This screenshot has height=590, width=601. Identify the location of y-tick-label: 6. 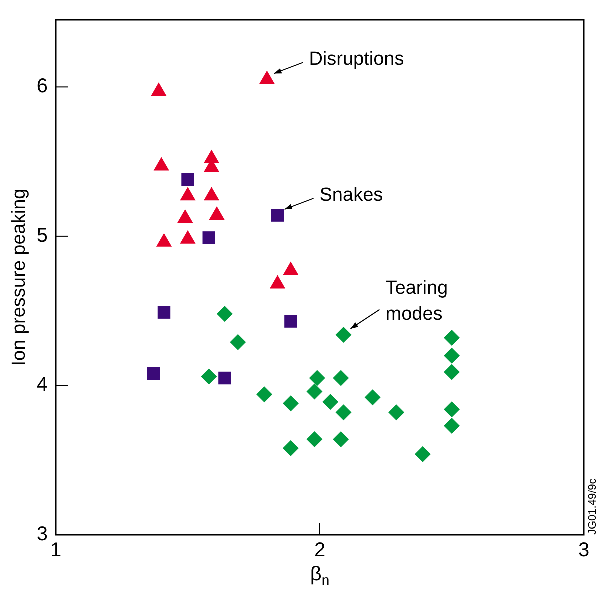
(42, 87).